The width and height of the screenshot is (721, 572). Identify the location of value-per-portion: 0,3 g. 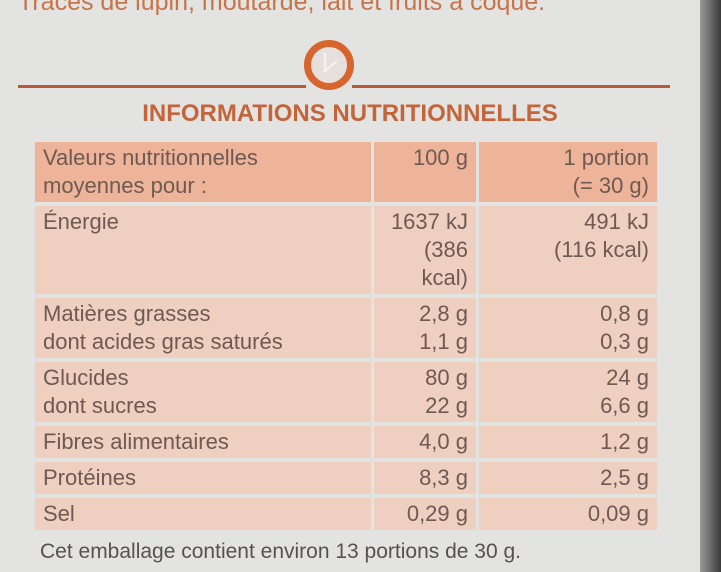
(624, 341).